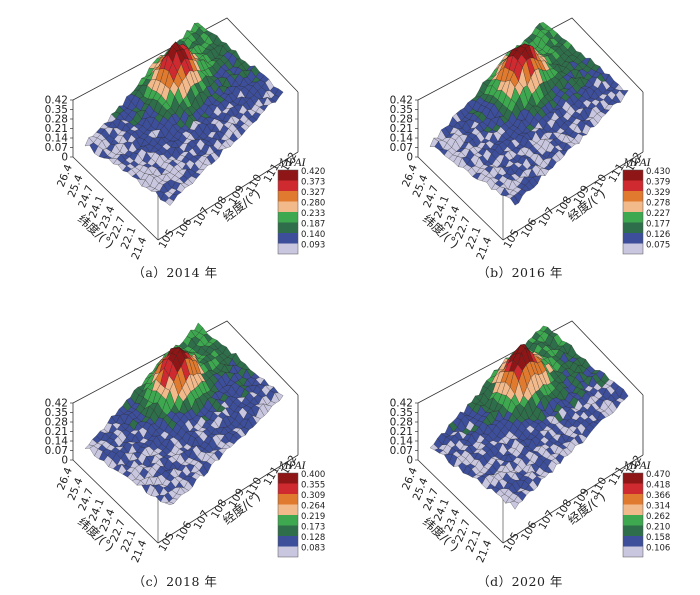 The height and width of the screenshot is (595, 700). What do you see at coordinates (313, 528) in the screenshot?
I see `legend-level-label: 0.173` at bounding box center [313, 528].